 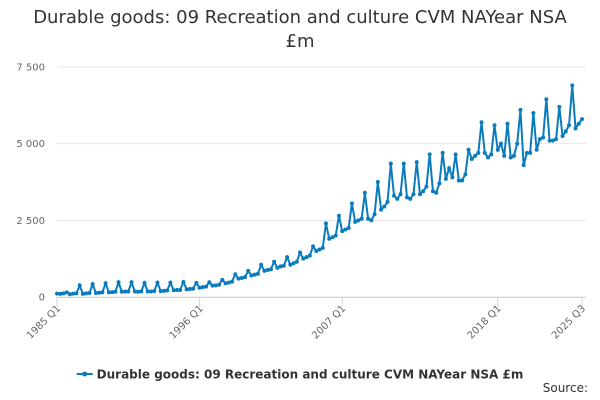 What do you see at coordinates (329, 322) in the screenshot?
I see `x-tick-label: 2007 Q1` at bounding box center [329, 322].